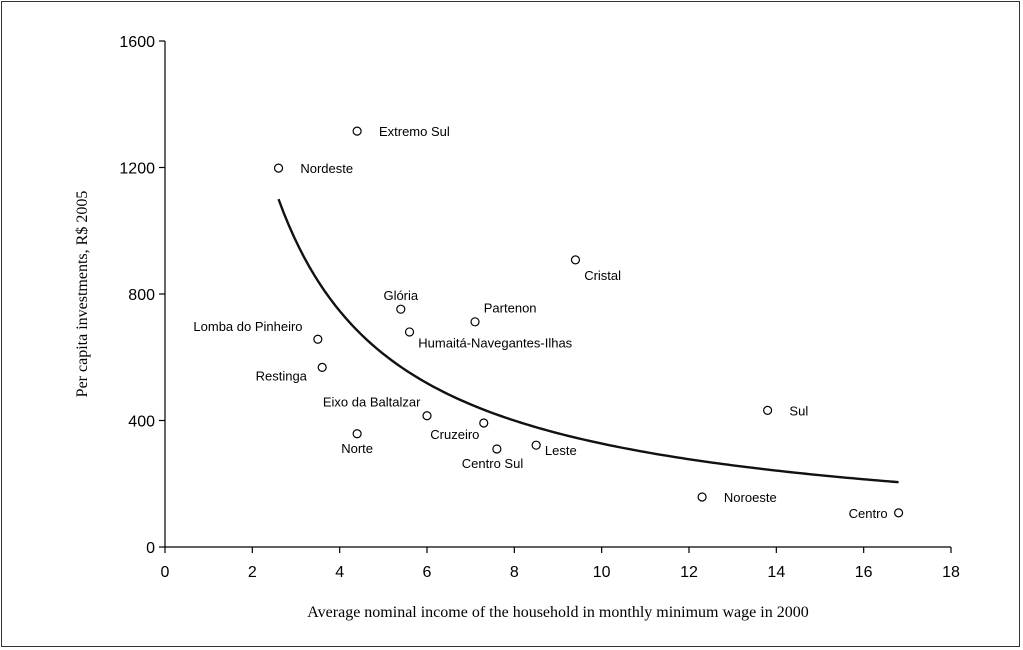  Describe the element at coordinates (150, 548) in the screenshot. I see `y-tick-label: 0` at that location.